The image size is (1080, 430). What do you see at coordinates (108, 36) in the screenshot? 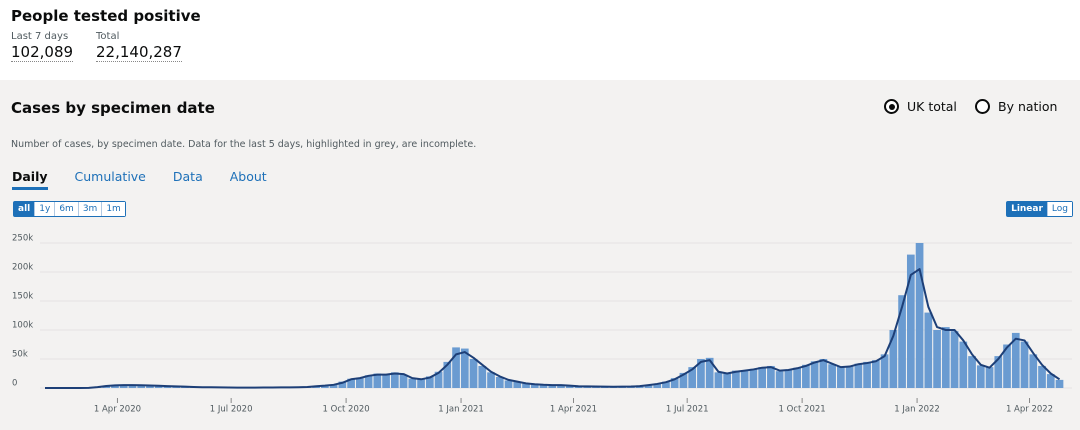
I see `metric-label: Total` at bounding box center [108, 36].